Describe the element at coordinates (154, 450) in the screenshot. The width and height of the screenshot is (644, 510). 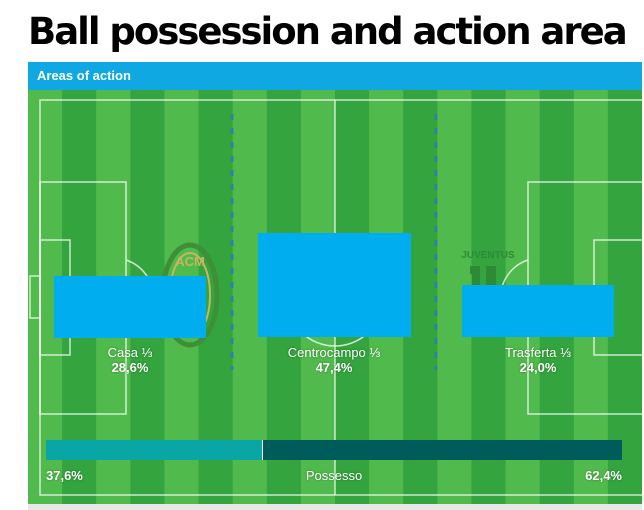
I see `possession-home-fill` at that location.